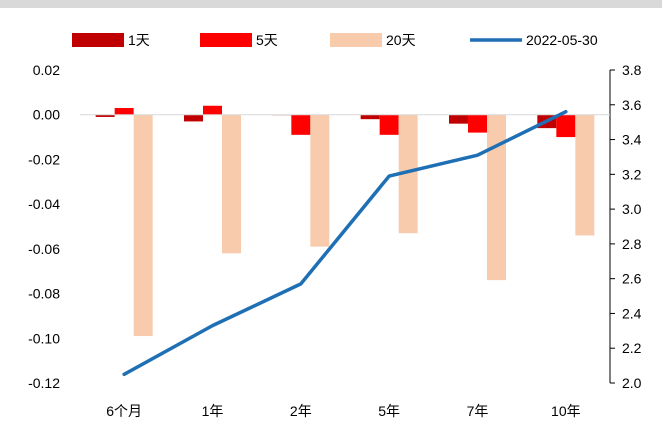 This screenshot has width=662, height=448. I want to click on left-tick-label: 0.00, so click(46, 115).